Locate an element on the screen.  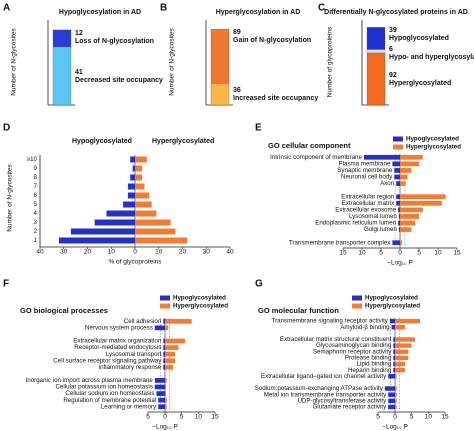
category-label: Glutamate receptor activity is located at coordinates (350, 407).